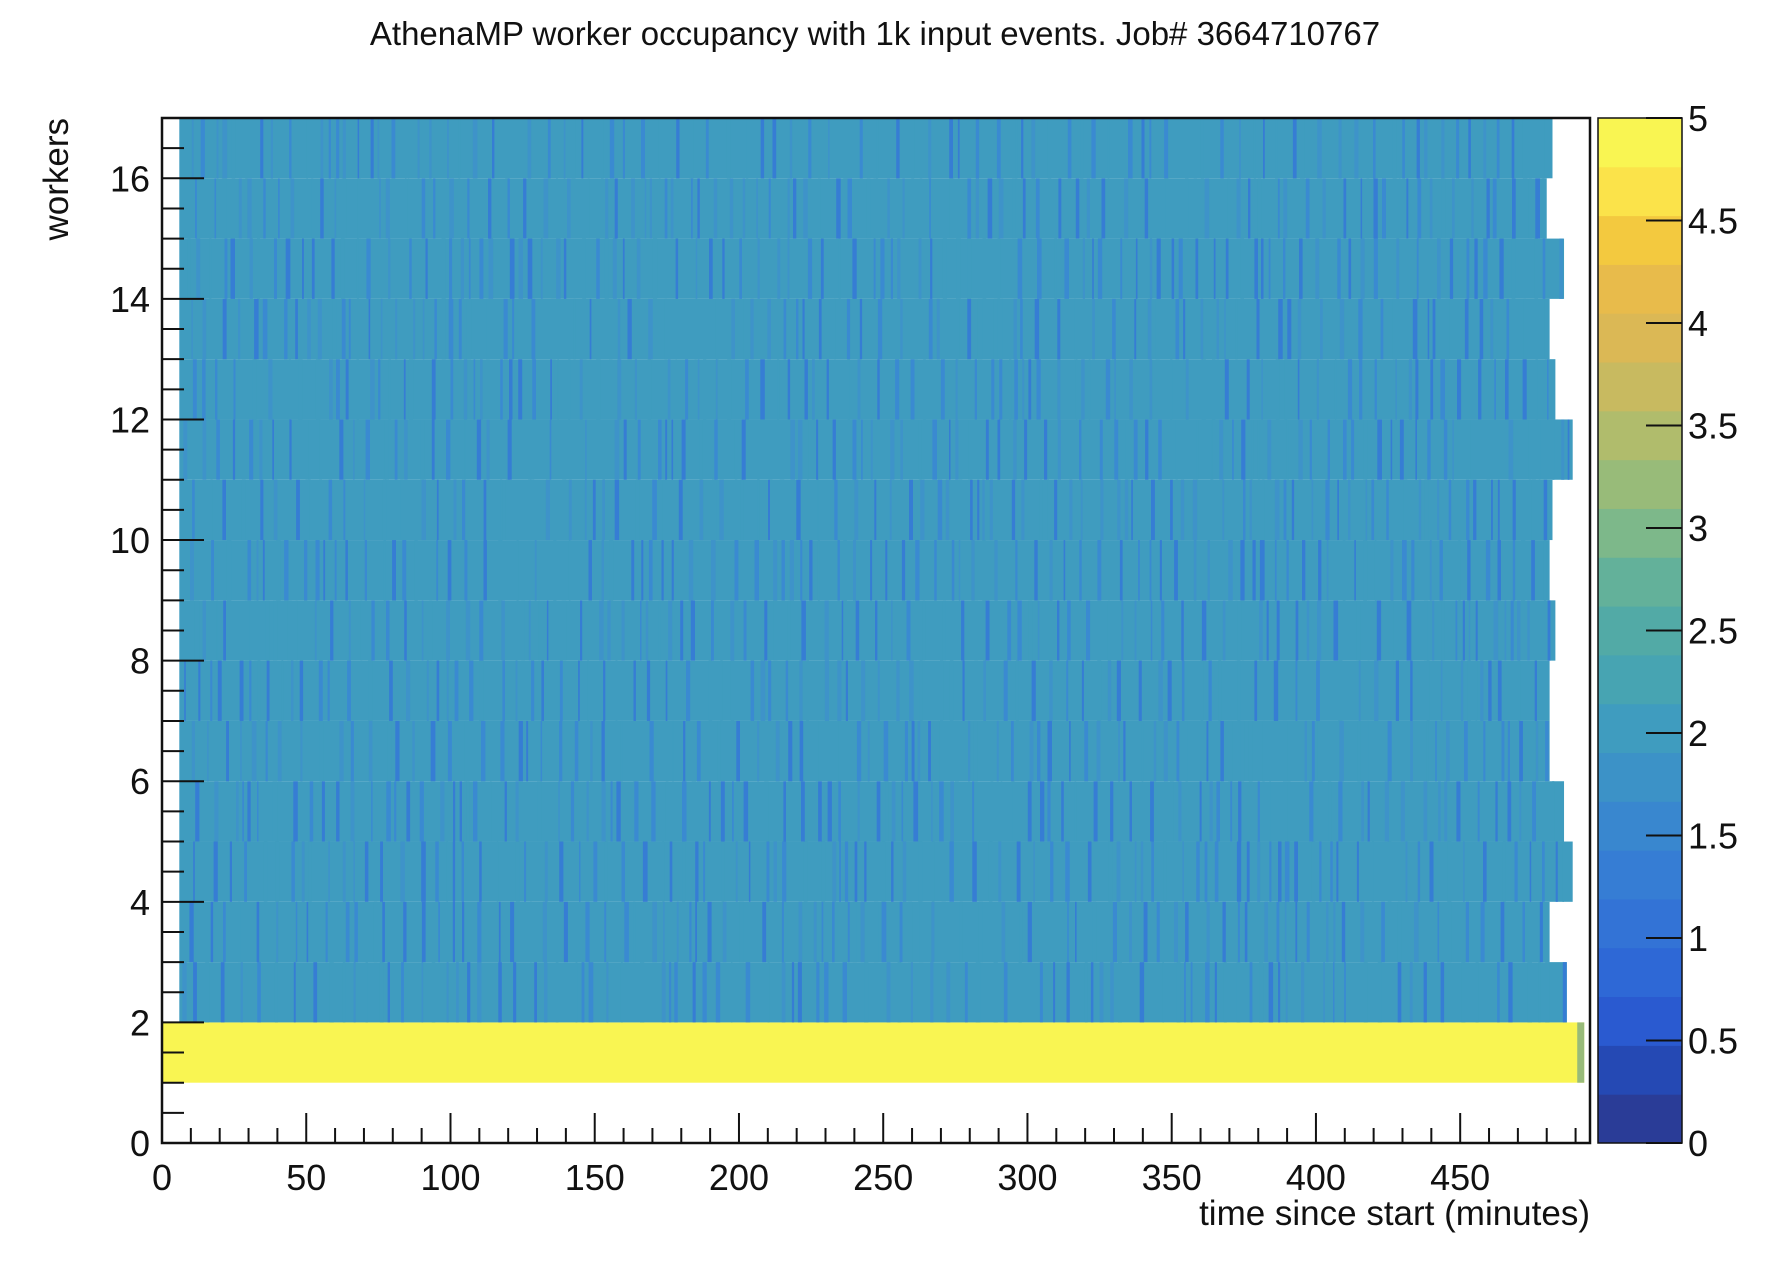 This screenshot has width=1790, height=1267. What do you see at coordinates (1698, 938) in the screenshot?
I see `colorbar-tick-label: 1` at bounding box center [1698, 938].